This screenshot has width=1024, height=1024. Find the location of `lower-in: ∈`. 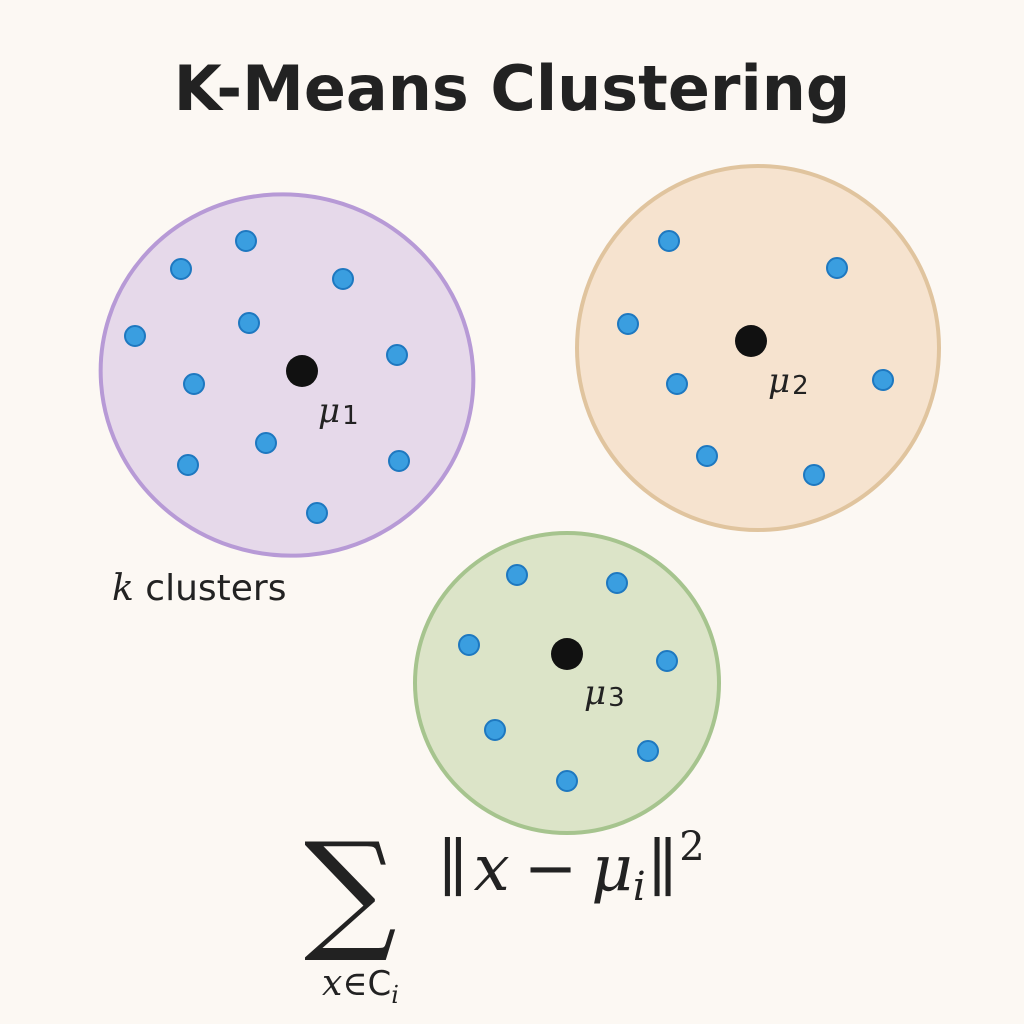

lower-in: ∈ is located at coordinates (354, 984).